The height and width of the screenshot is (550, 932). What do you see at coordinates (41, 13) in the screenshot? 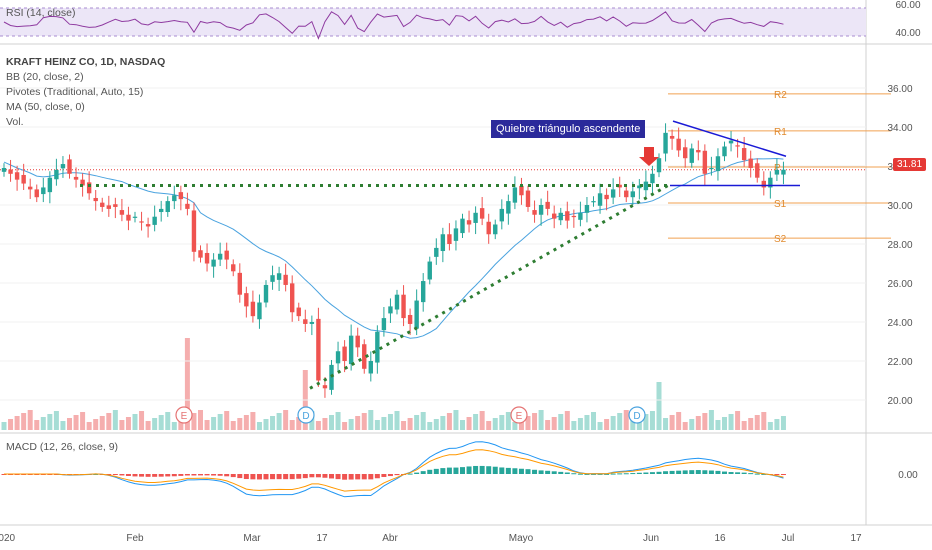
I see `rsi-legend: RSI (14, close)` at bounding box center [41, 13].